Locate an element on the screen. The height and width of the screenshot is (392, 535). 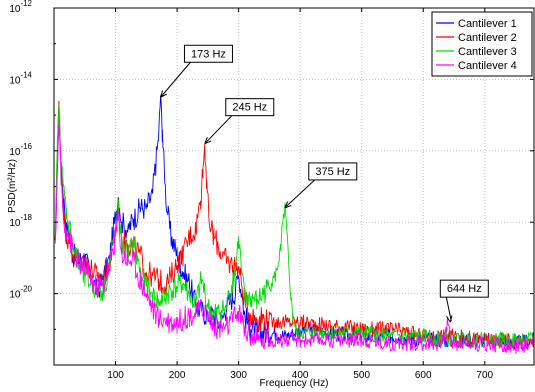
x-tick-label: 700 is located at coordinates (484, 375).